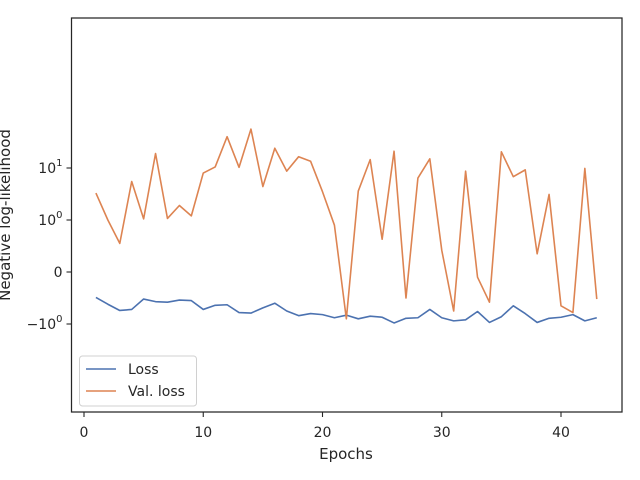 This screenshot has height=480, width=640. Describe the element at coordinates (323, 433) in the screenshot. I see `x-tick-label: 20` at that location.